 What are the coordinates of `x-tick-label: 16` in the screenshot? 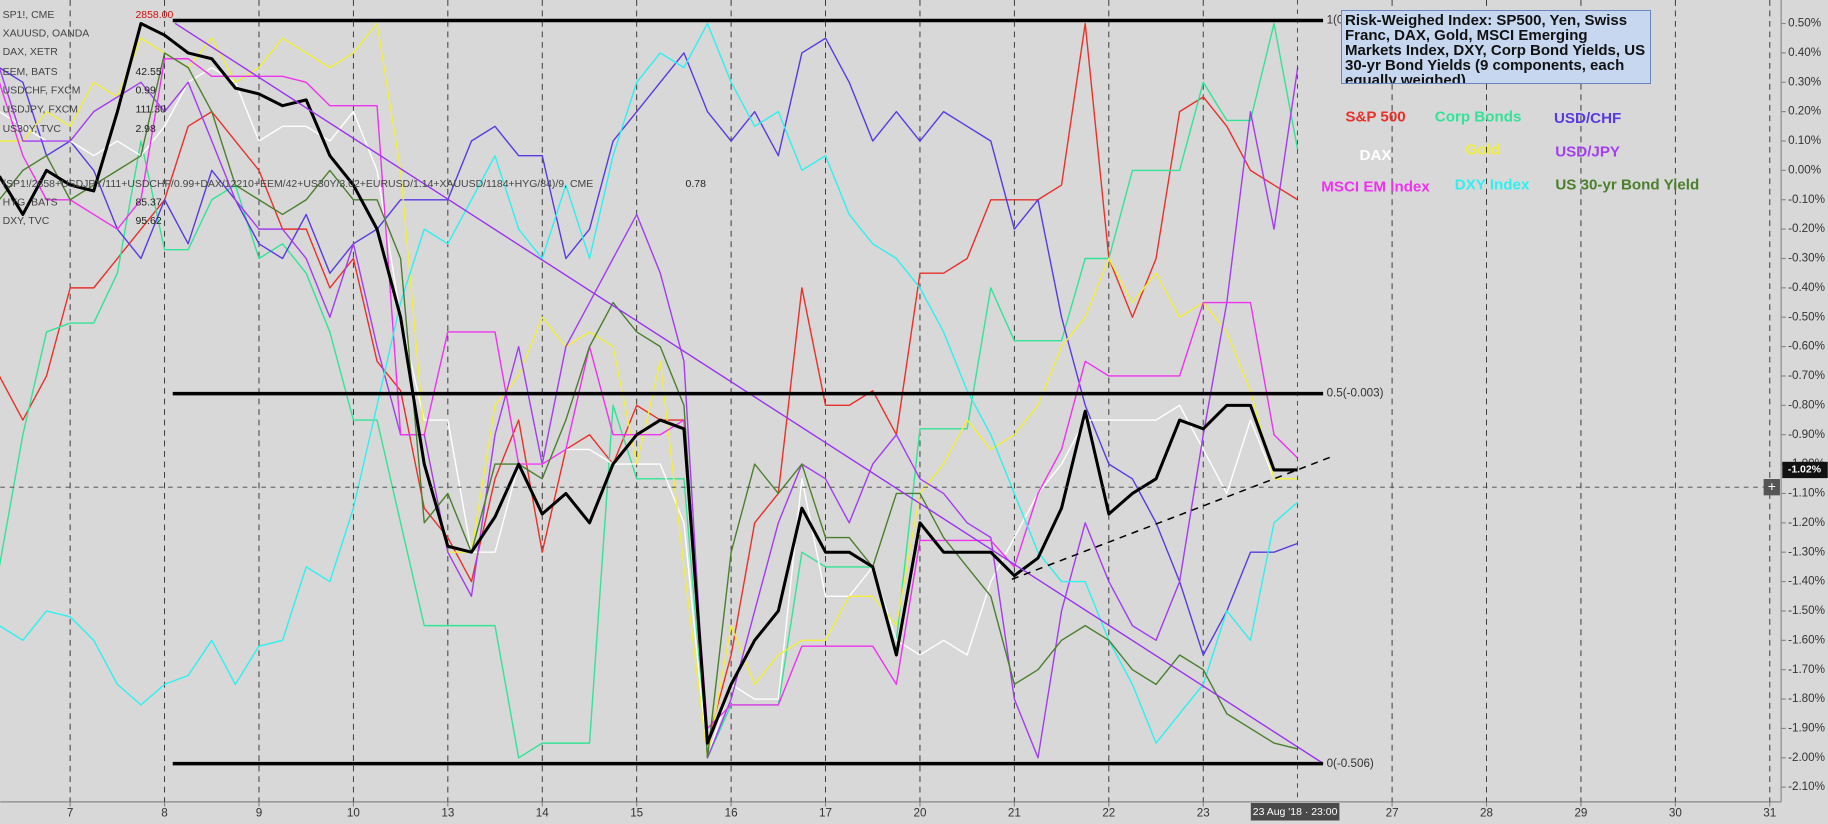 It's located at (731, 813).